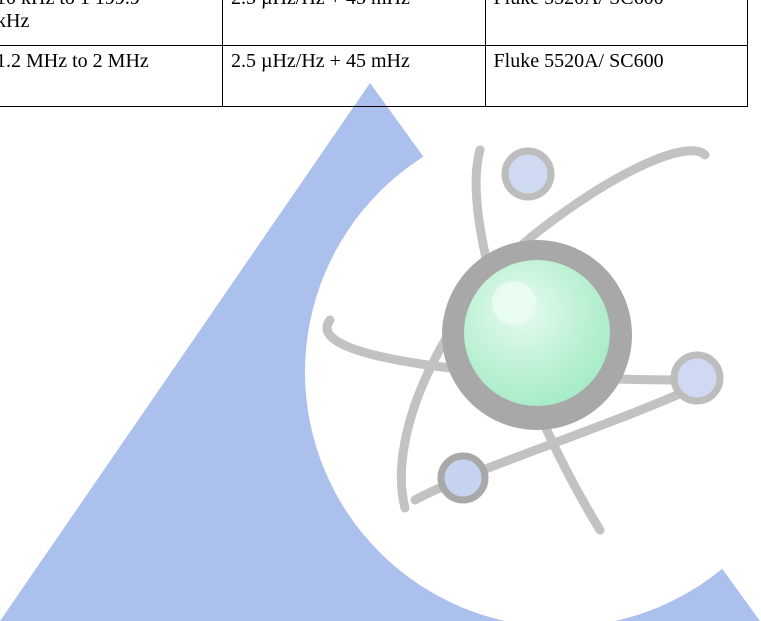  Describe the element at coordinates (463, 478) in the screenshot. I see `electron-bottom` at that location.